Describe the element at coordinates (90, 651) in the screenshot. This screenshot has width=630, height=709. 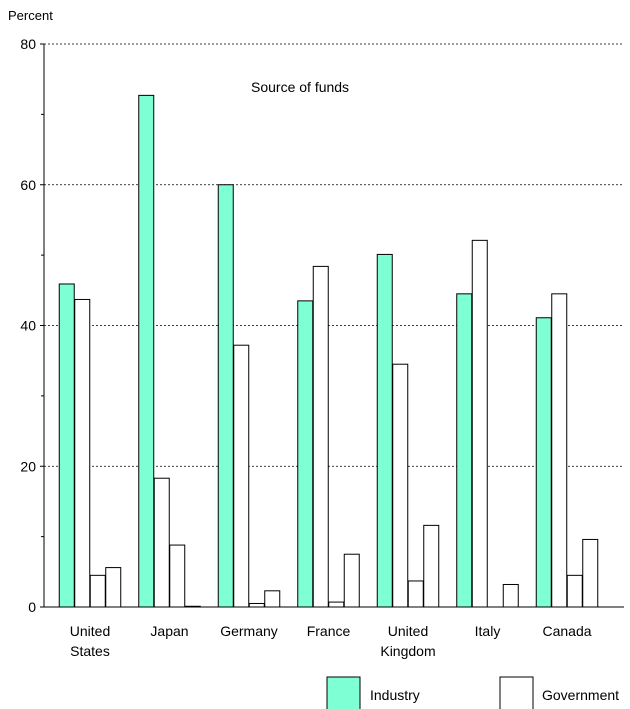
I see `x-tick-label: States` at that location.